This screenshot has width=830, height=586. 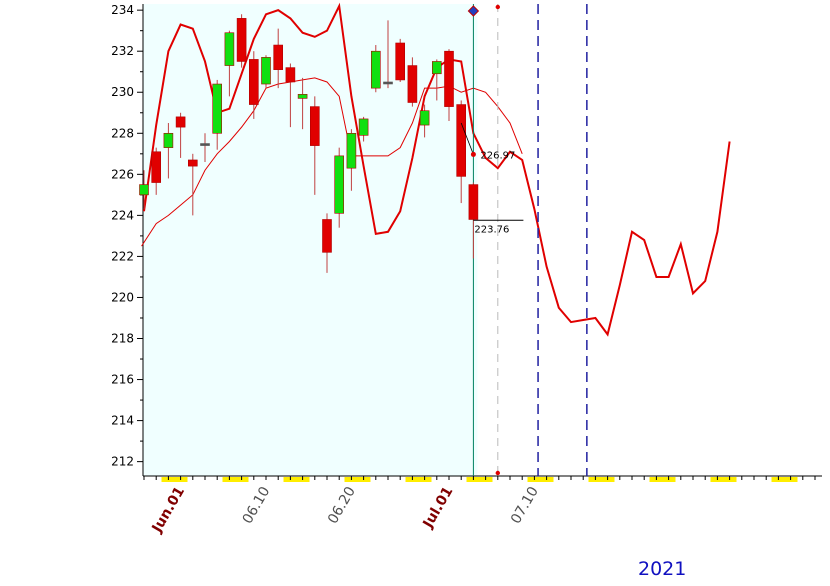 What do you see at coordinates (122, 174) in the screenshot?
I see `y-tick-label: 226` at bounding box center [122, 174].